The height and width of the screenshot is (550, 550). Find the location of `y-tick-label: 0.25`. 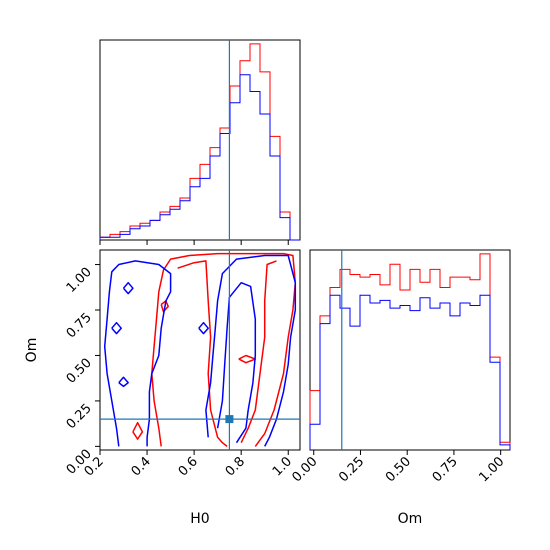

y-tick-label: 0.25 is located at coordinates (79, 416).